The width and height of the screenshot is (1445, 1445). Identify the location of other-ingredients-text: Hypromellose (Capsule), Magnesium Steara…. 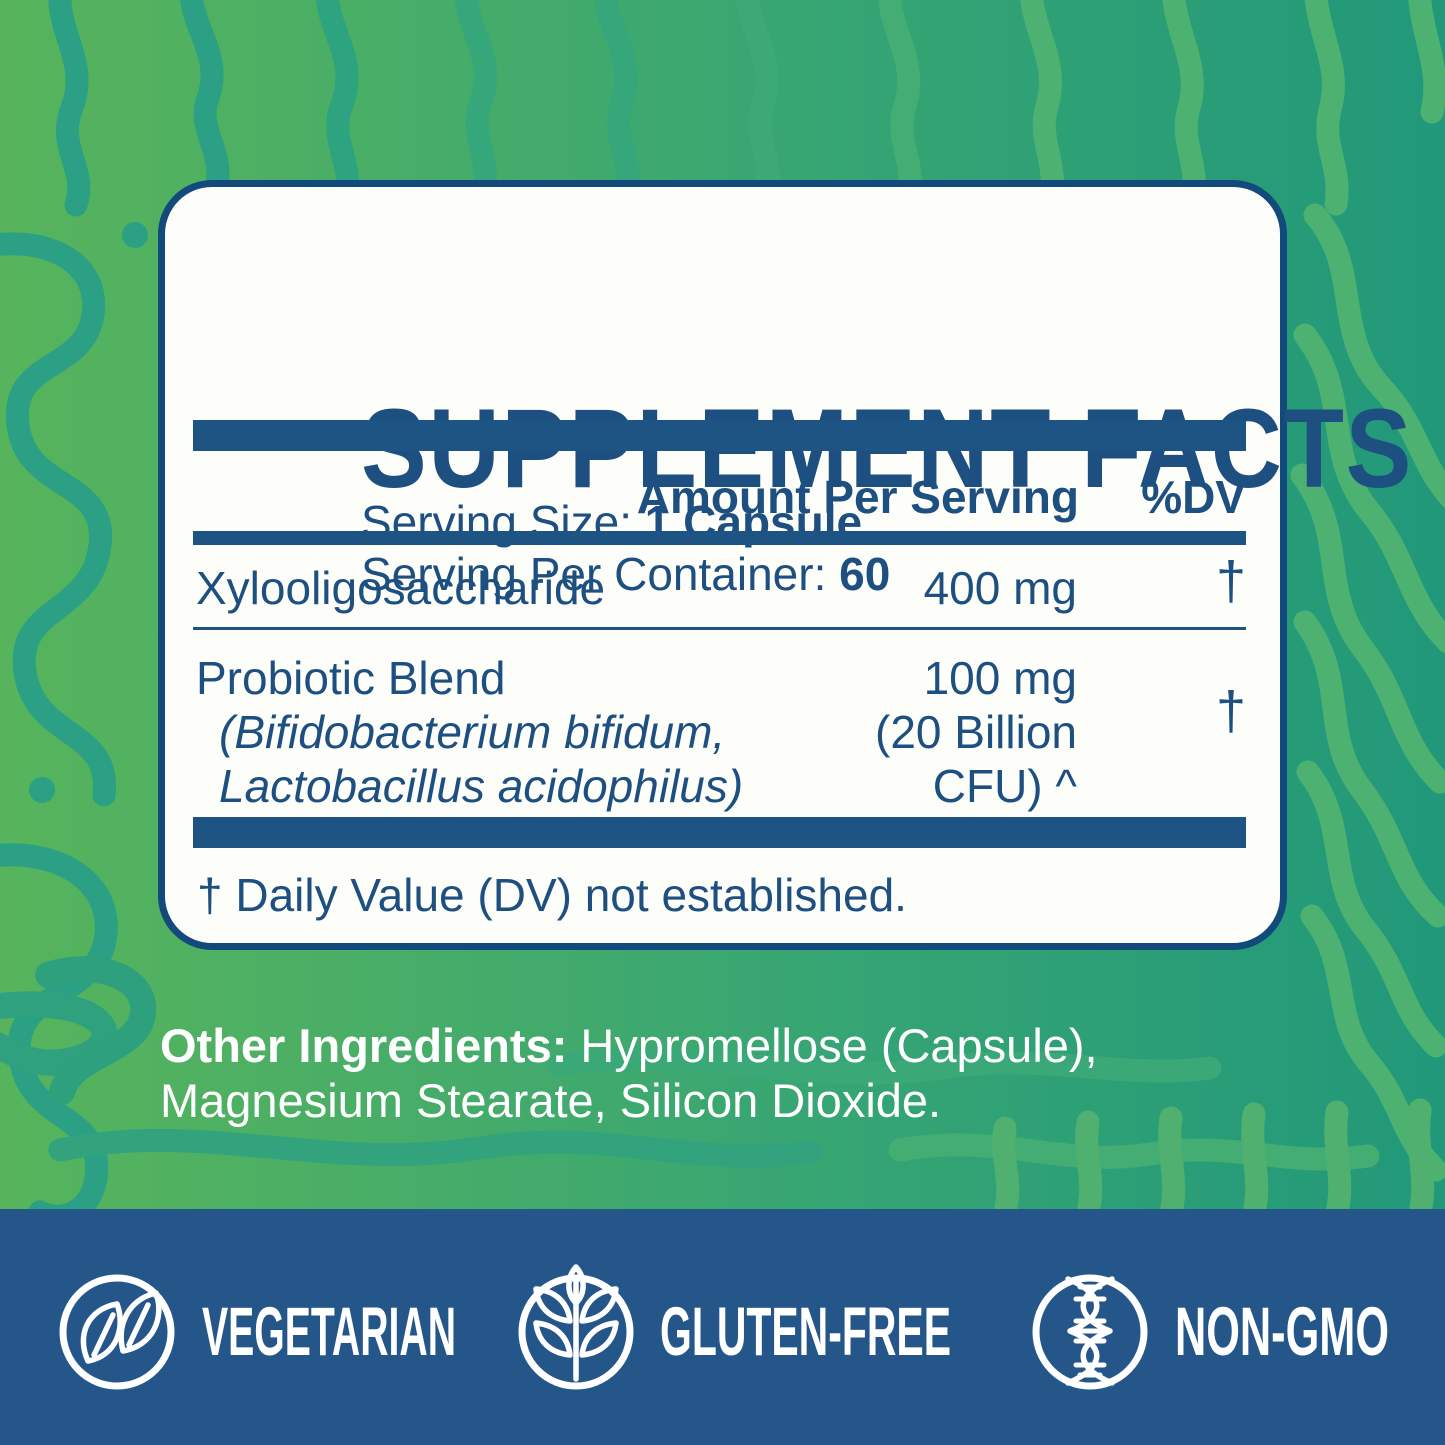
(629, 1073).